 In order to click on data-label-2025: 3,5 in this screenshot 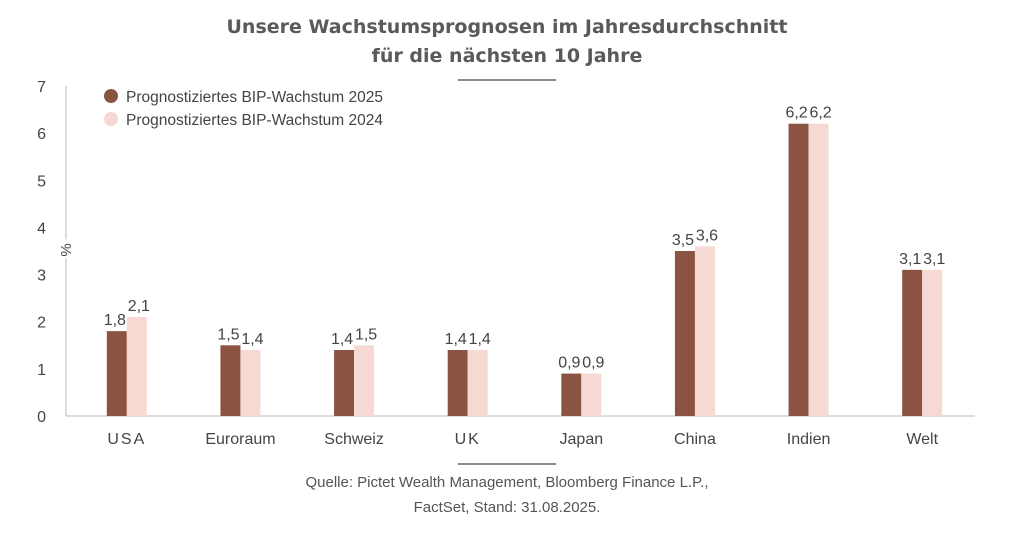, I will do `click(683, 240)`.